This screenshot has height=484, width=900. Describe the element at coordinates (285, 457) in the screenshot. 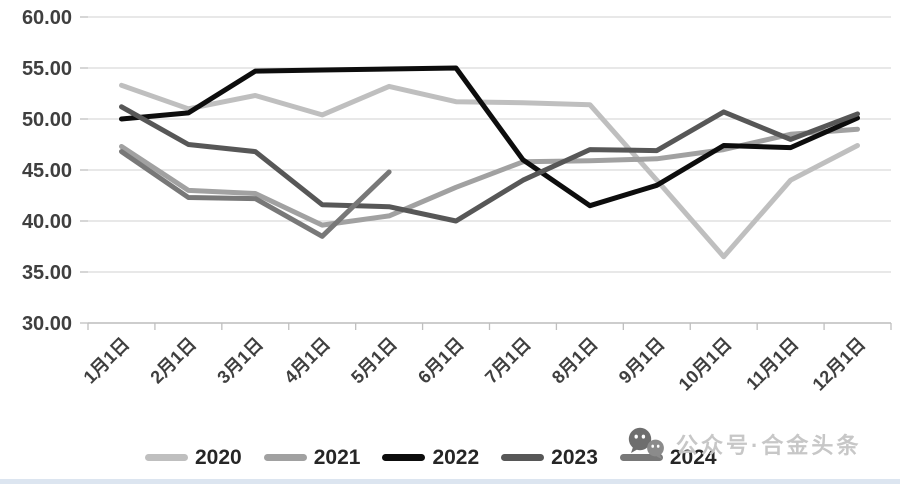

I see `legend-swatch-2021` at that location.